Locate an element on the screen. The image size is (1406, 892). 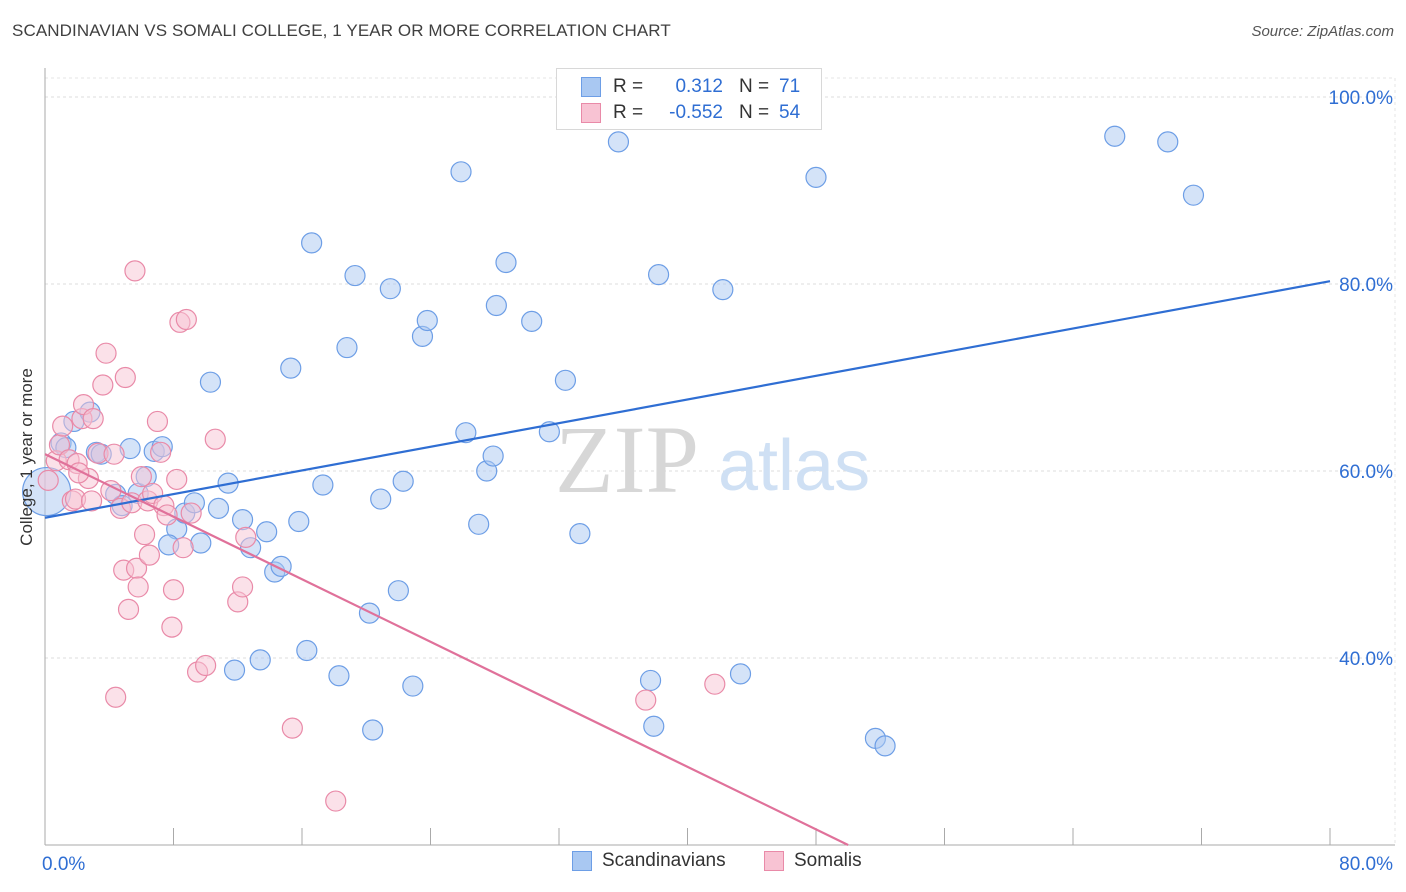
correlation-legend: R = 0.312 N = 71 R = -0.552 N = 54 is located at coordinates (689, 99).